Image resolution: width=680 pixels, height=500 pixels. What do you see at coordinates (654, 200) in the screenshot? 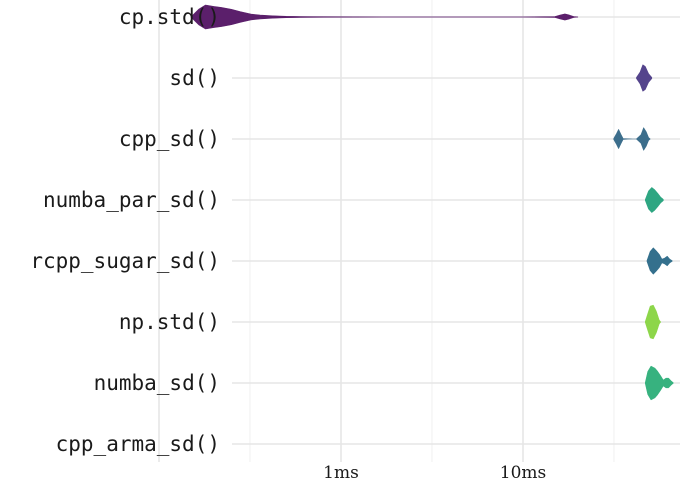
I see `violin-numba-par-sd` at bounding box center [654, 200].